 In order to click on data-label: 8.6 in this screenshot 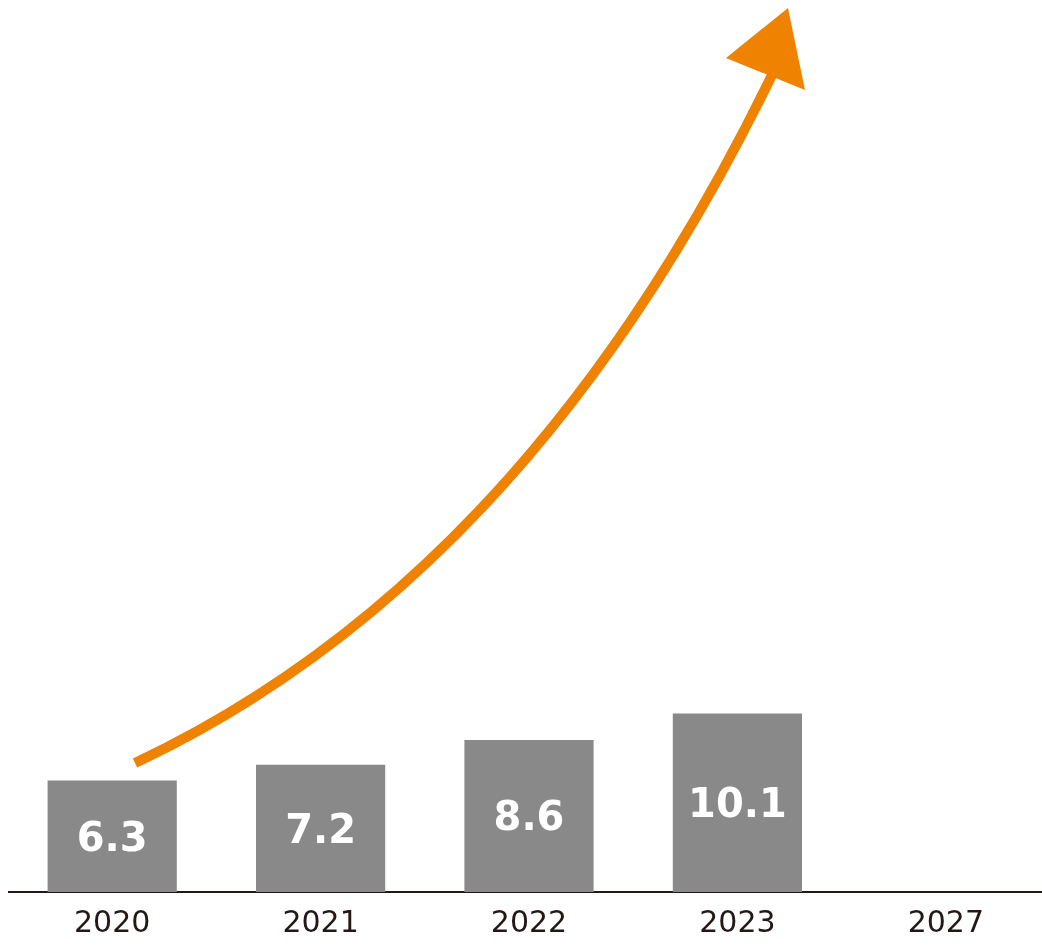, I will do `click(529, 816)`.